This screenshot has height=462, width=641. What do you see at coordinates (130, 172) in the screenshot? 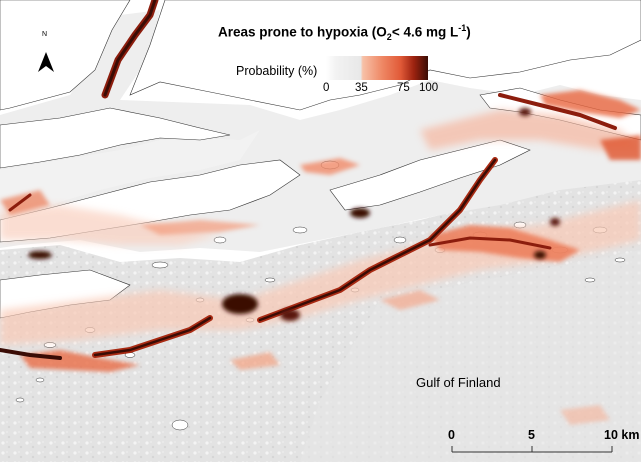
I see `archipelago-waters-west` at bounding box center [130, 172].